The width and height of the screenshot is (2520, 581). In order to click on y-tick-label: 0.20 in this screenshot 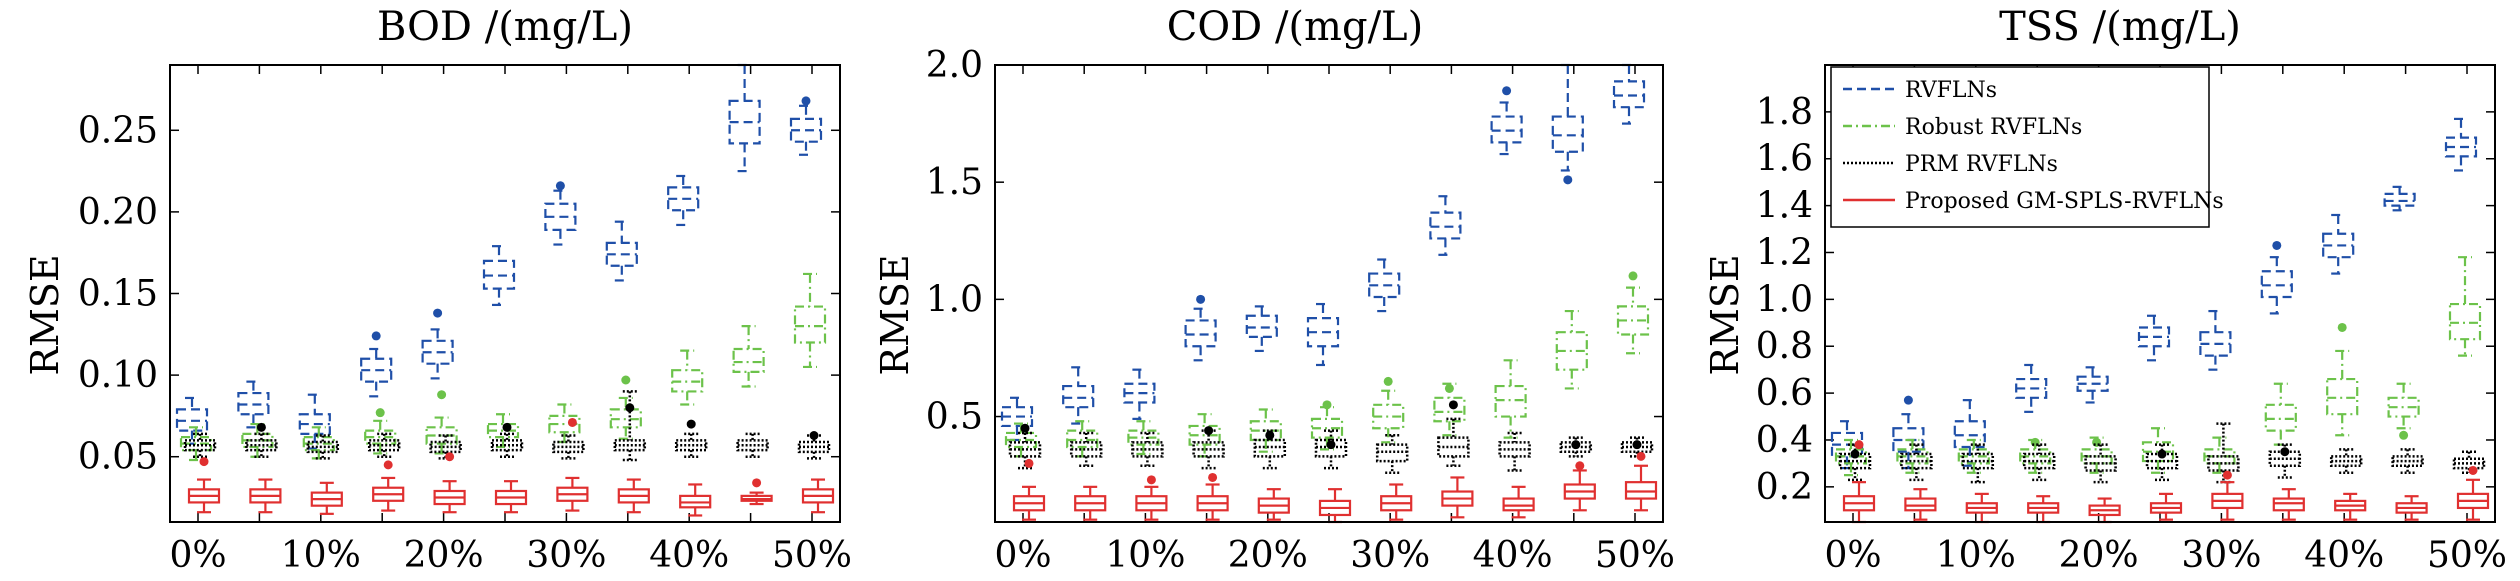, I will do `click(118, 212)`.